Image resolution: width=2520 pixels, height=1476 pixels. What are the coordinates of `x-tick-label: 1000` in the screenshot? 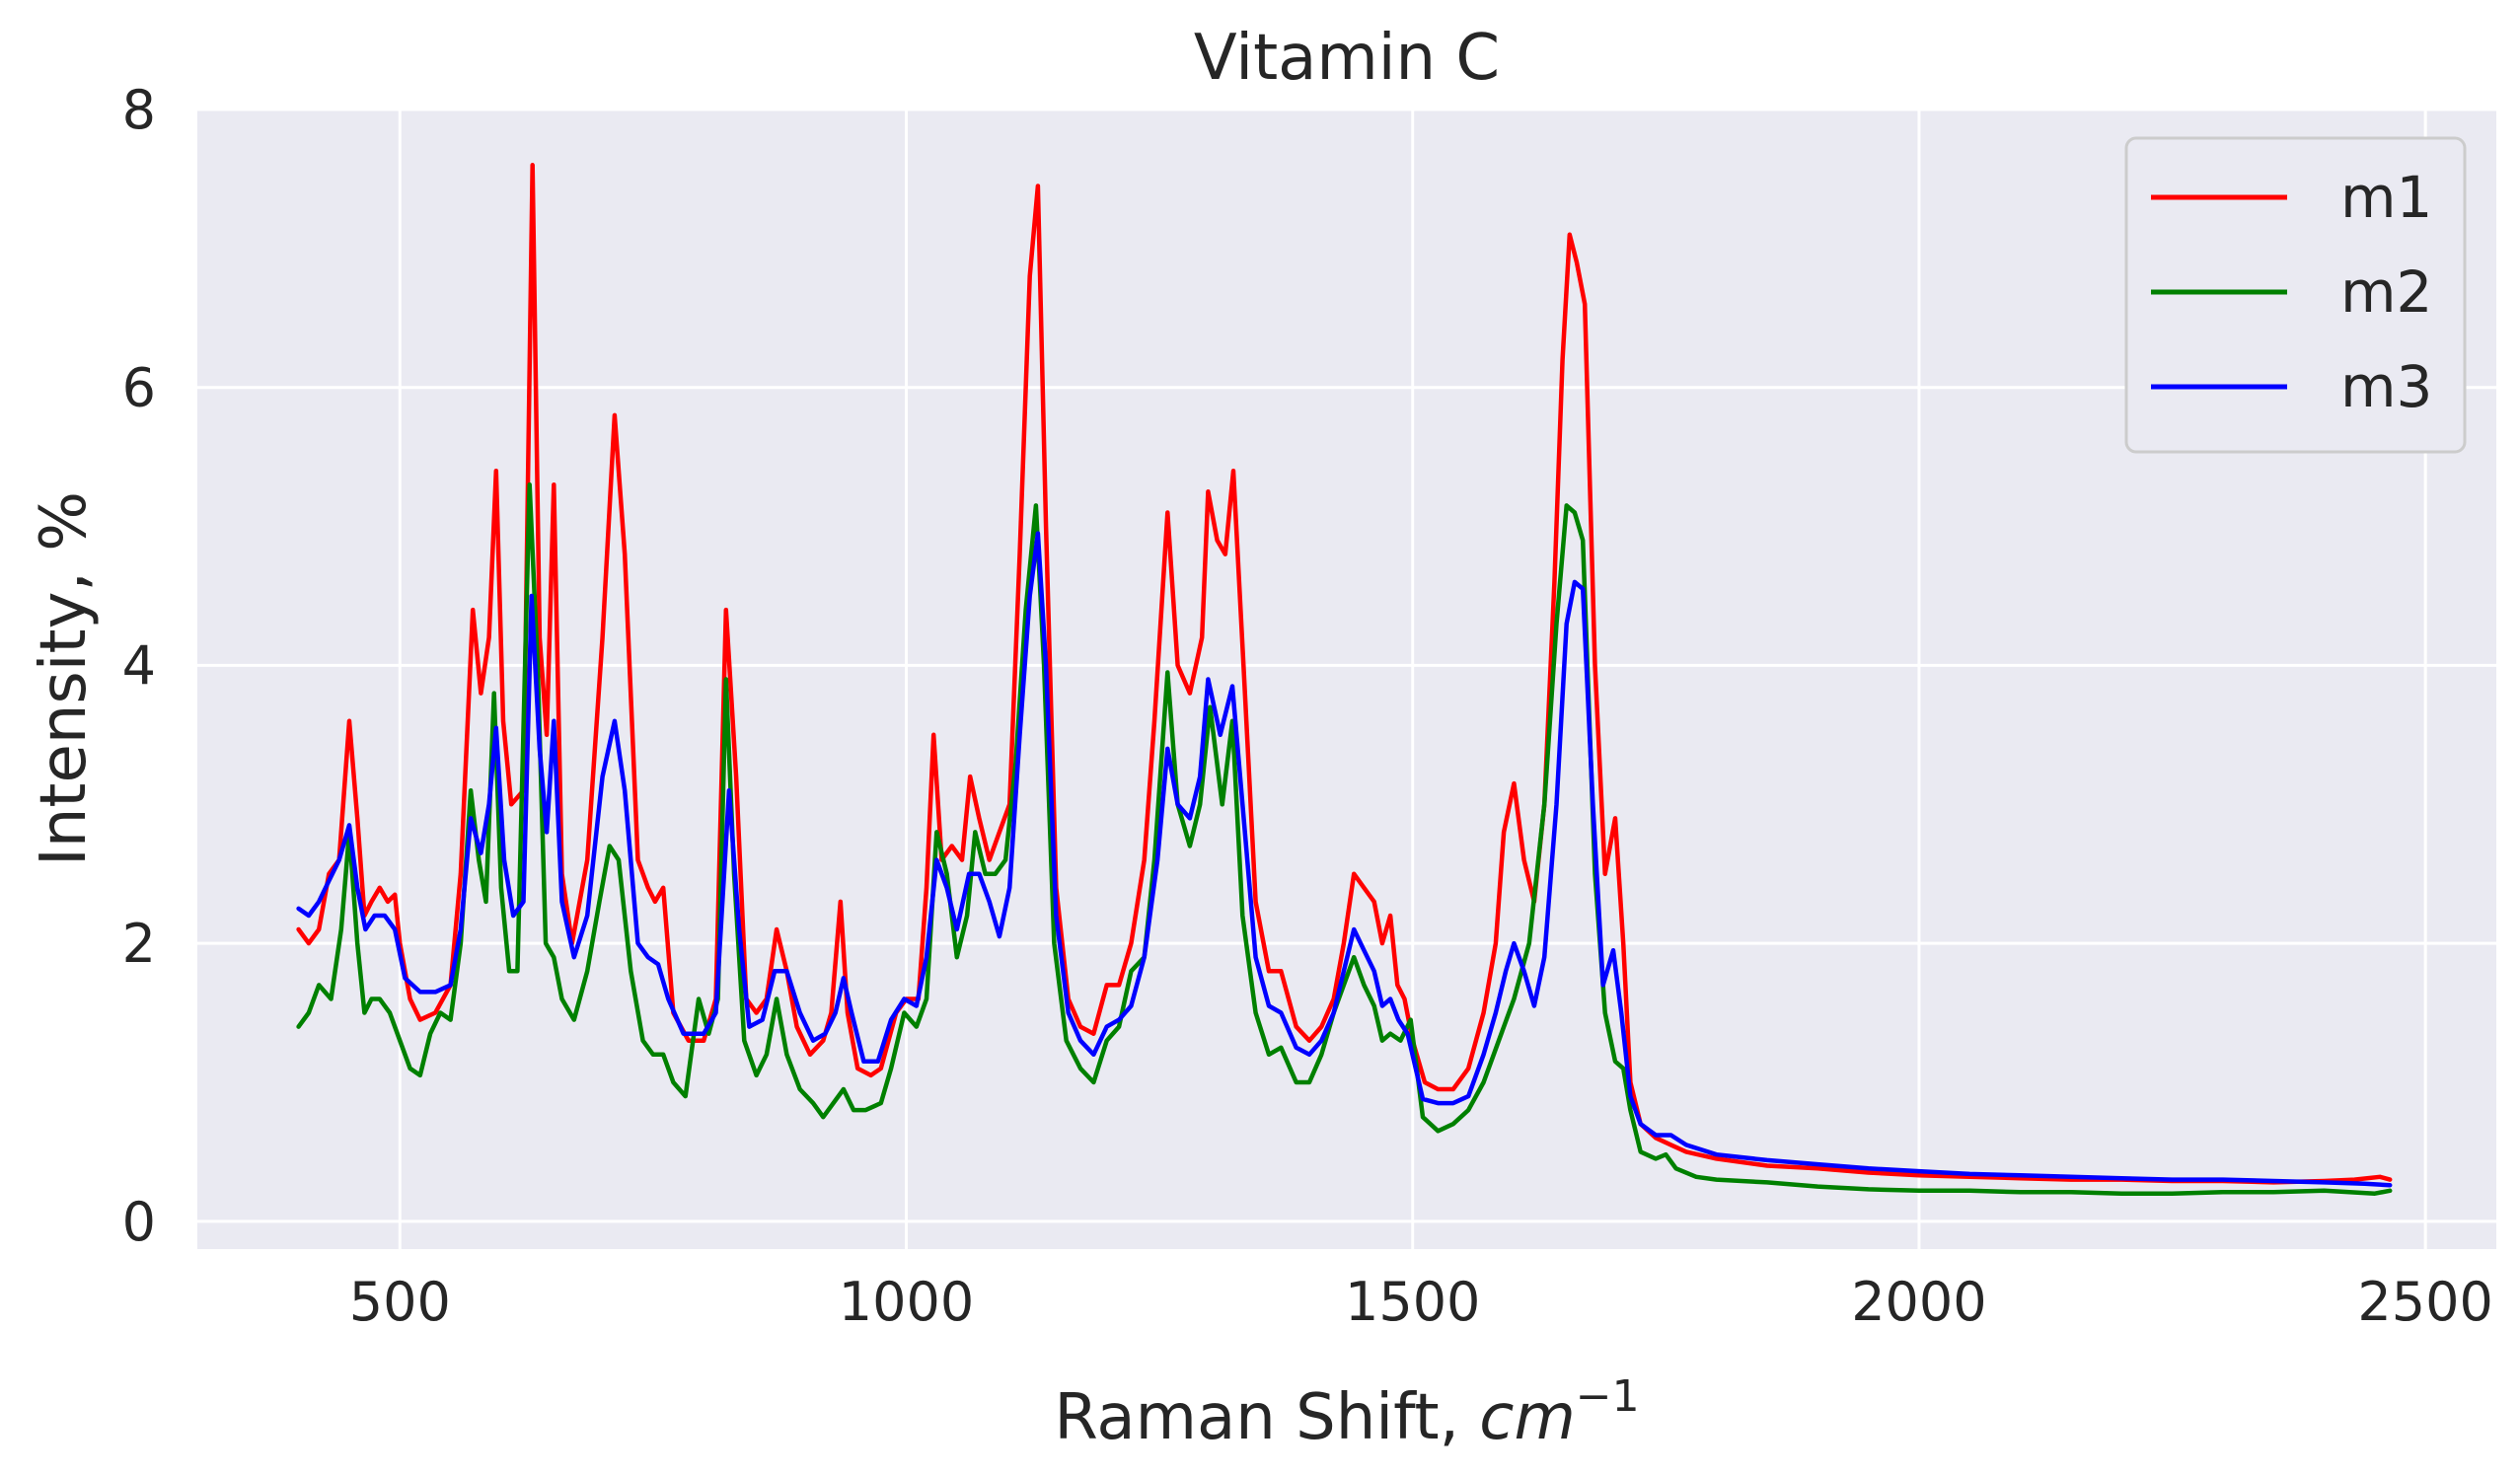 It's located at (906, 1302).